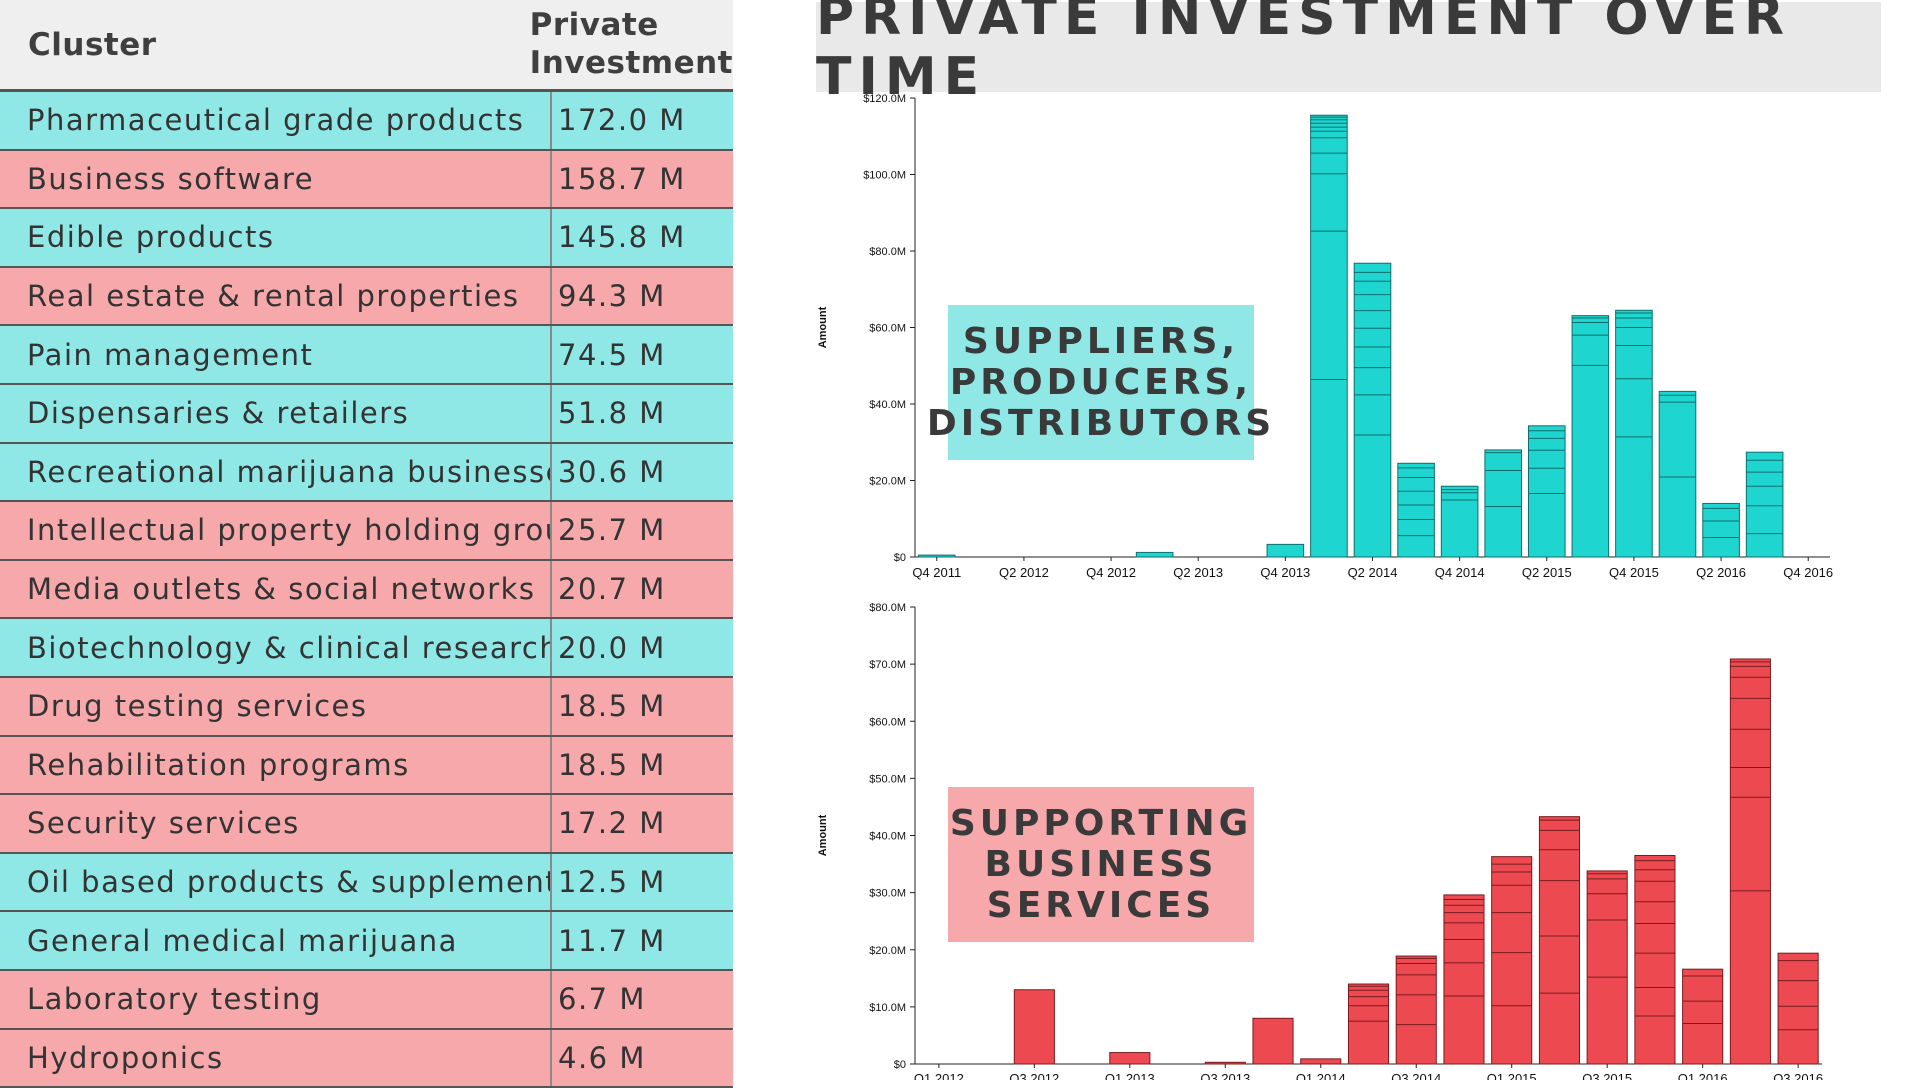 This screenshot has width=1920, height=1088. Describe the element at coordinates (1372, 410) in the screenshot. I see `suppliers-bar-q2-2014` at that location.